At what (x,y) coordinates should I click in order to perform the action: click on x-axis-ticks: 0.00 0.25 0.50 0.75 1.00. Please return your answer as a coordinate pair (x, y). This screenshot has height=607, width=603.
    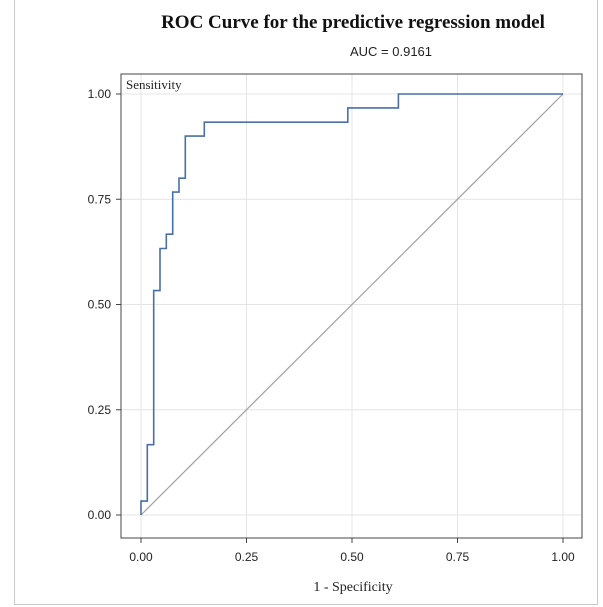
    Looking at the image, I should click on (352, 551).